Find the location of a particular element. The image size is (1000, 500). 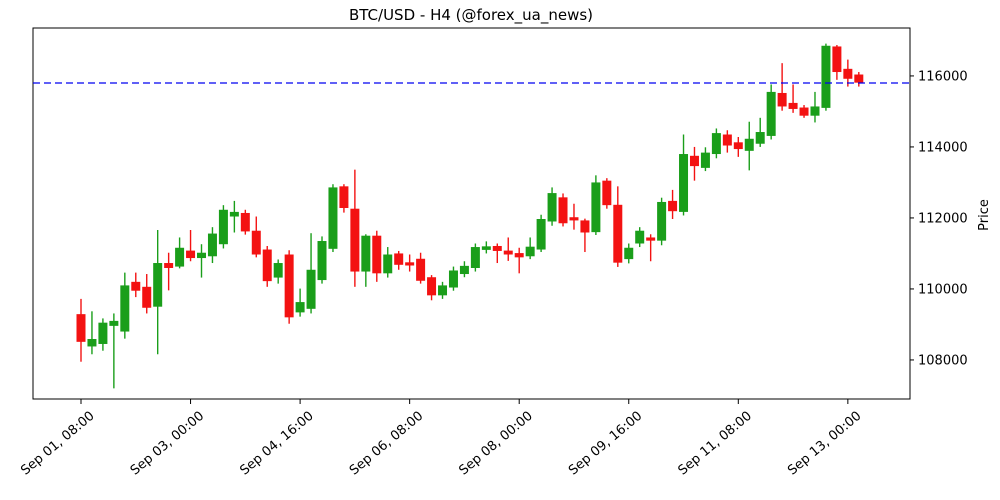

x-tick-label: Sep 01, 08:00 is located at coordinates (57, 444).